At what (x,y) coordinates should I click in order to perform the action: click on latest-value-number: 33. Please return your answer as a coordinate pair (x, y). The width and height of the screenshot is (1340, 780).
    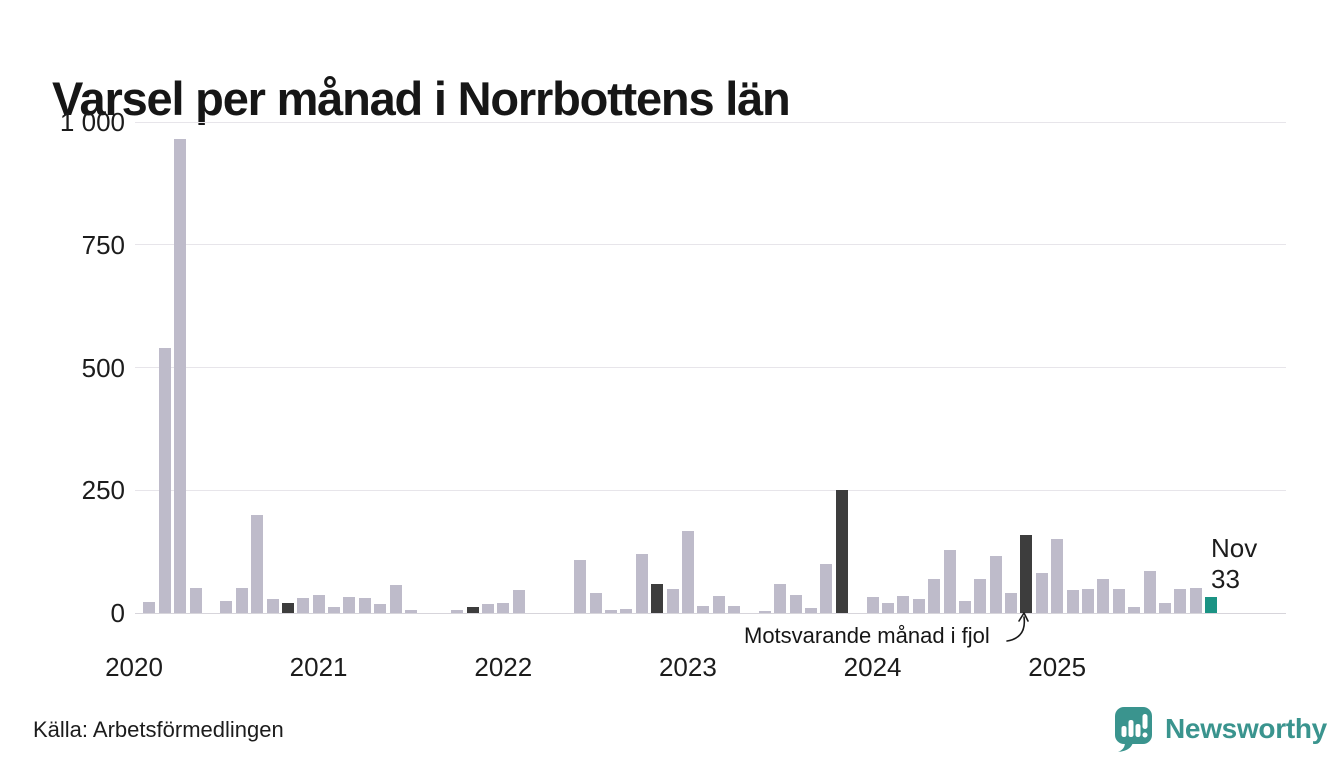
    Looking at the image, I should click on (1225, 579).